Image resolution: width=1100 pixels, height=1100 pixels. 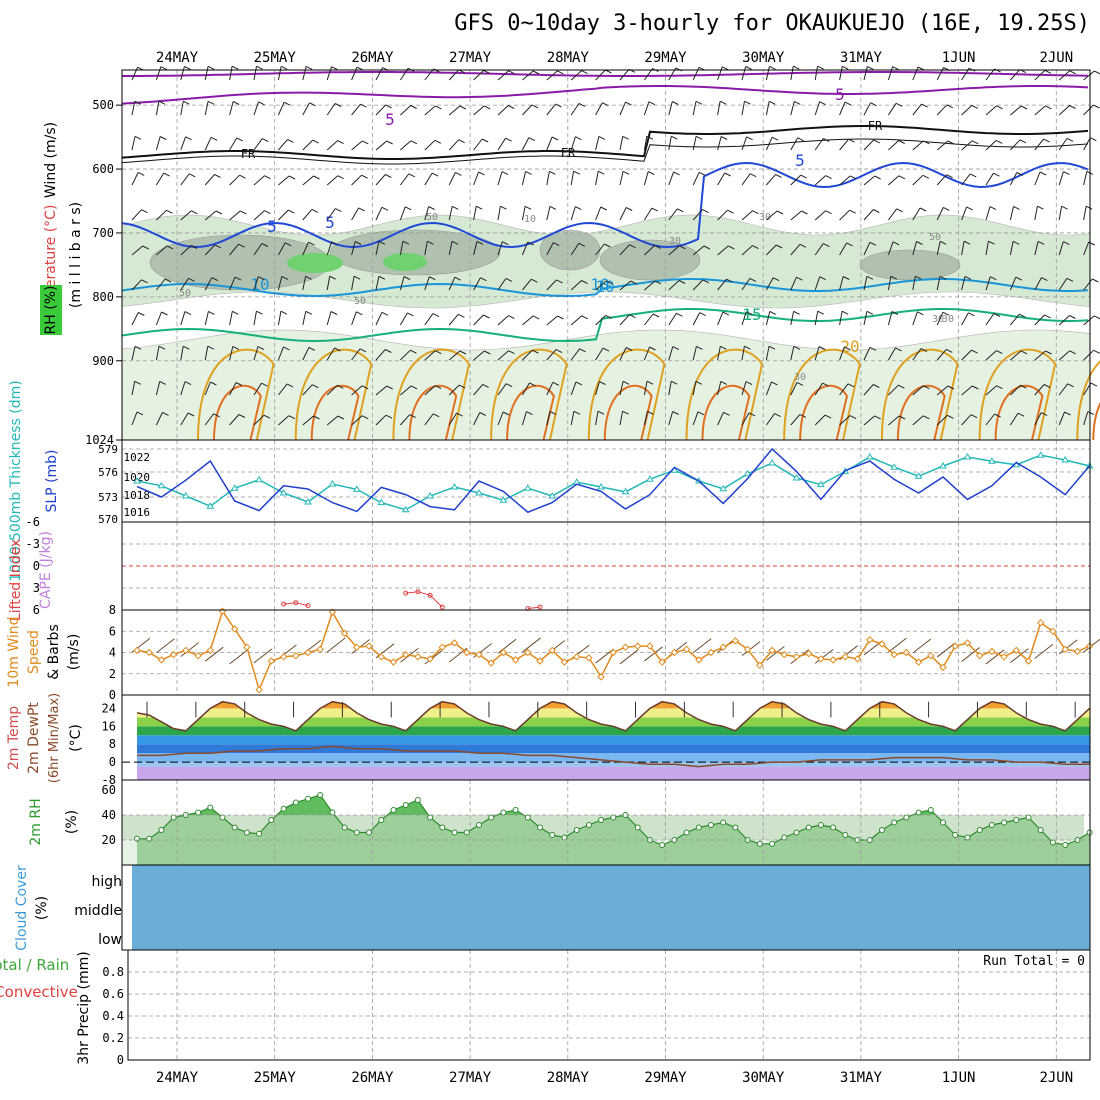 What do you see at coordinates (613, 756) in the screenshot?
I see `dewpt-series-line` at bounding box center [613, 756].